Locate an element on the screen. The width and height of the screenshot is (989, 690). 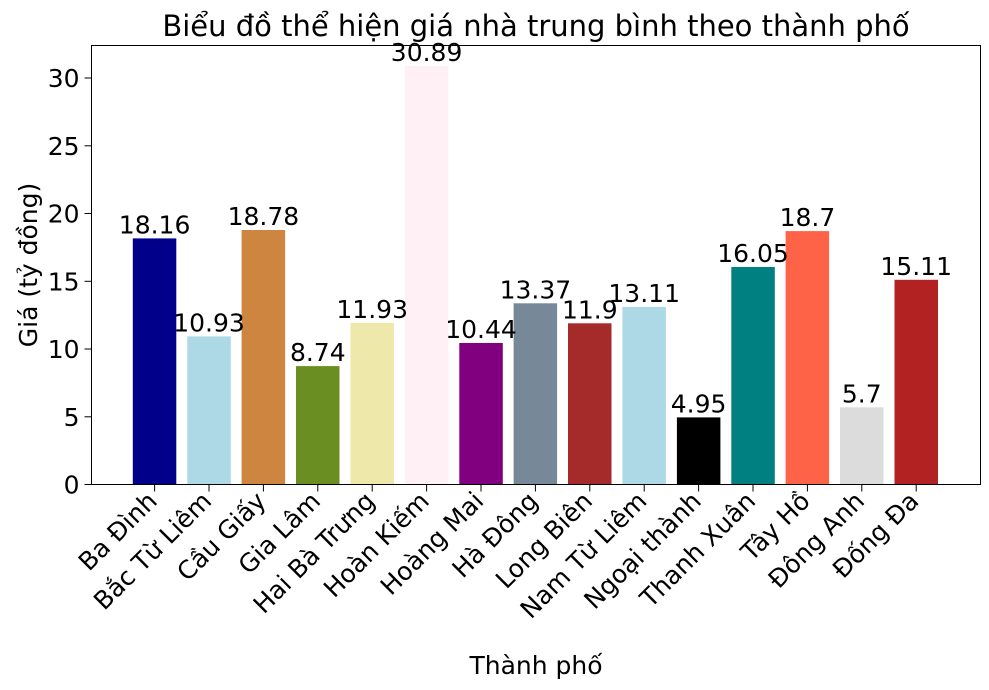
y-tick-label-1: 5 is located at coordinates (72, 417).